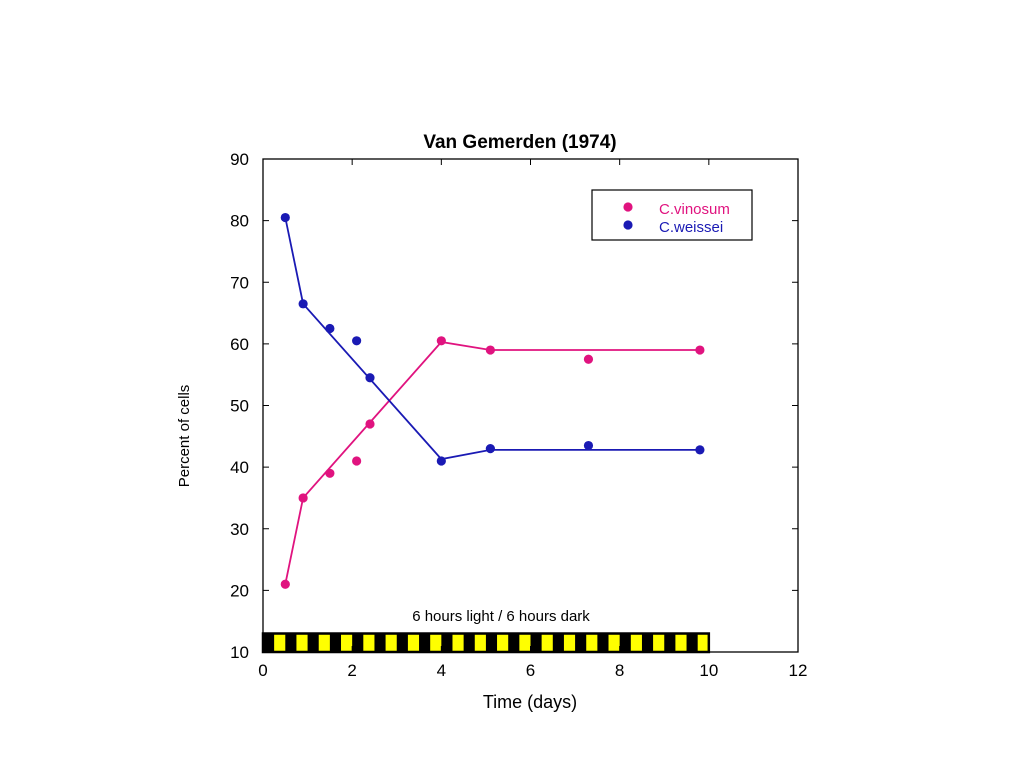 The width and height of the screenshot is (1024, 773). I want to click on light-dark-bar, so click(486, 643).